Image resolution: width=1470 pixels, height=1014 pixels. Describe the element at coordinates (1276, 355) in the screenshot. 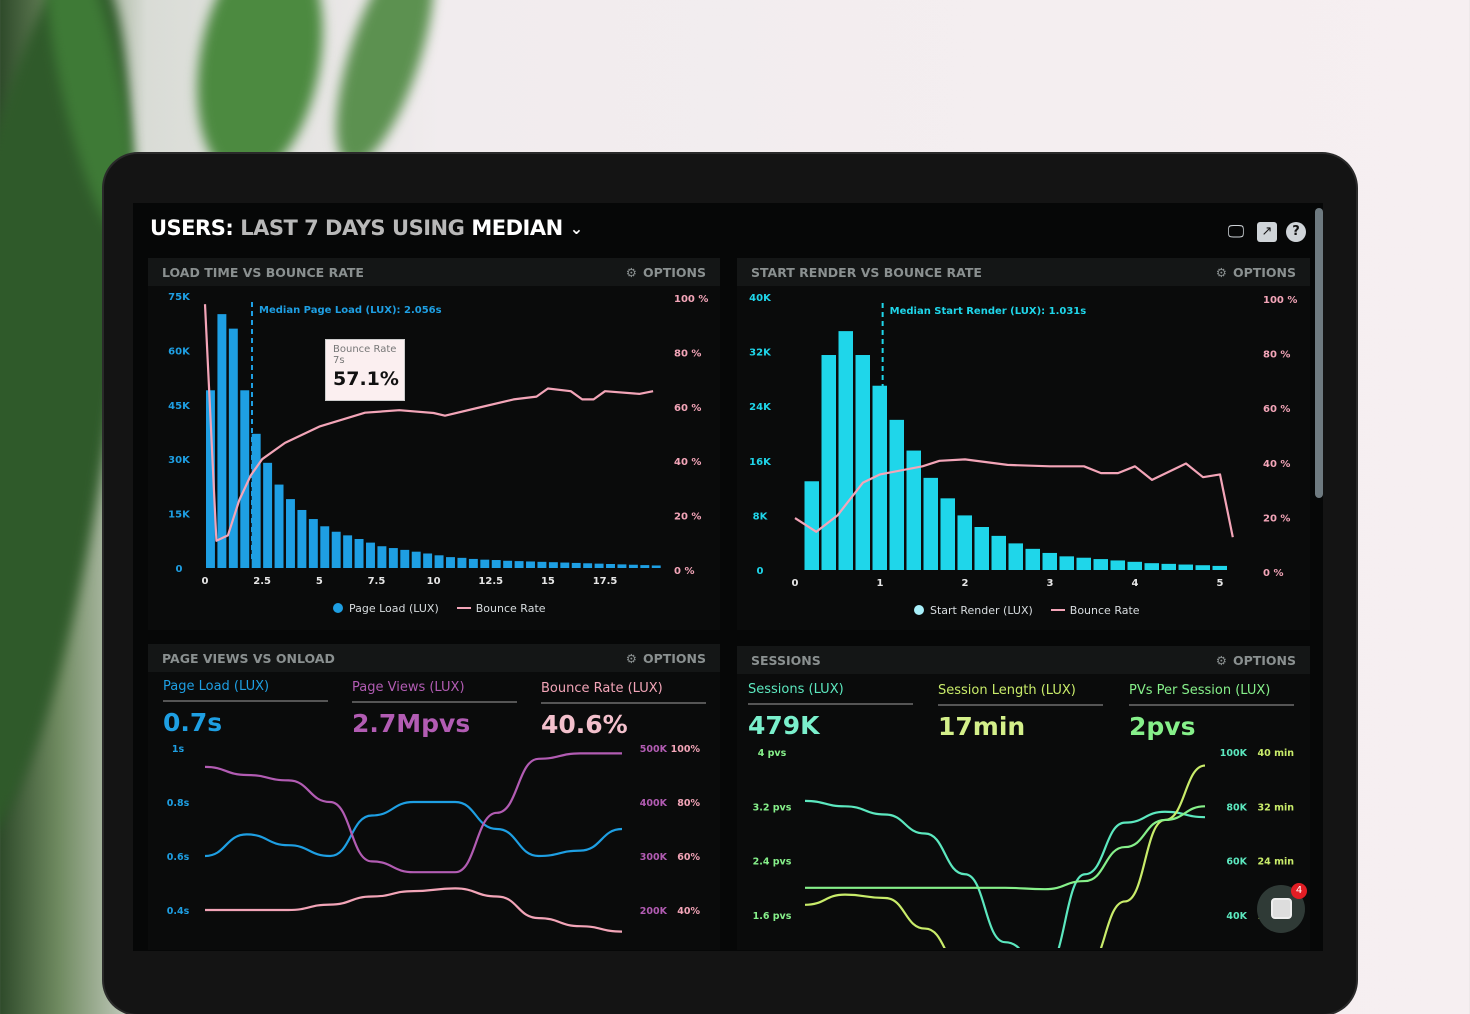

I see `axis-tick-label: 80 %` at that location.